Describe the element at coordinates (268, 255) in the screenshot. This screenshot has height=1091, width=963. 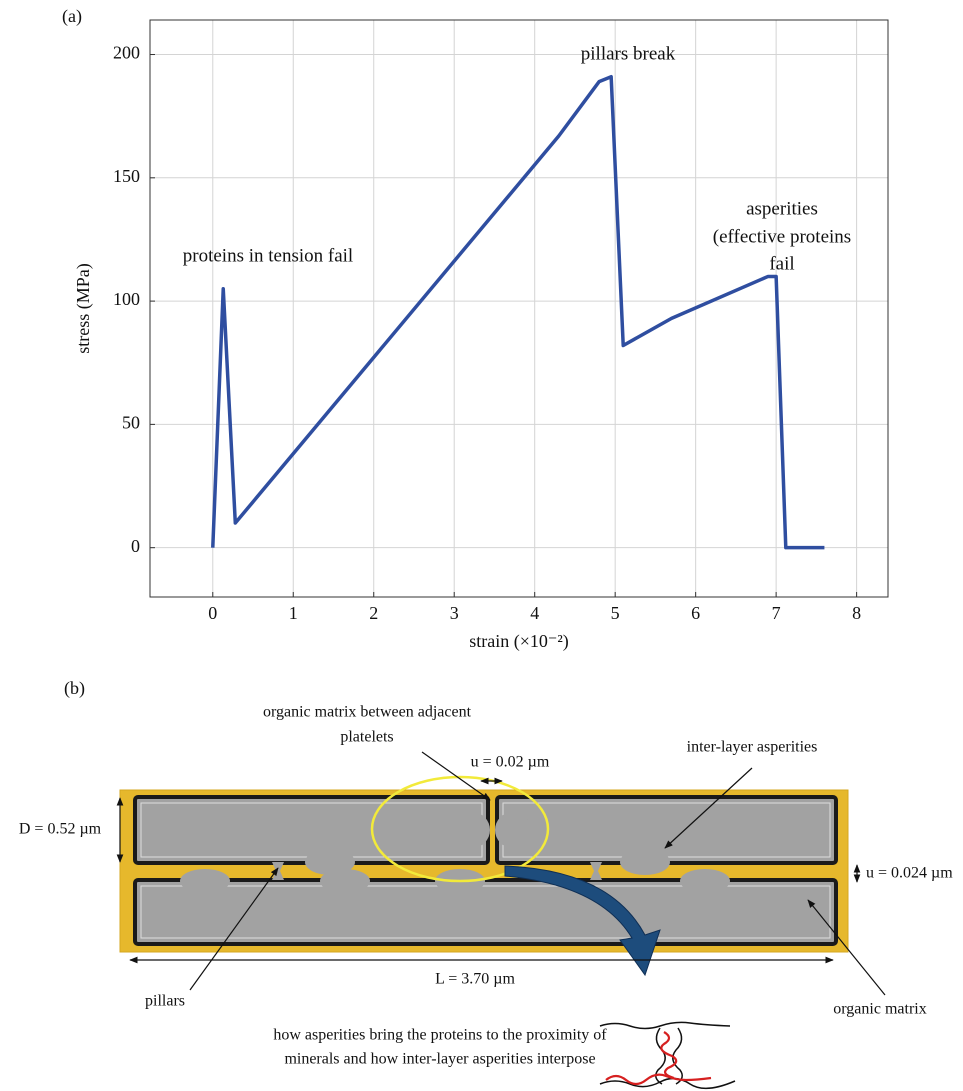
I see `annotation: proteins in tension fail` at that location.